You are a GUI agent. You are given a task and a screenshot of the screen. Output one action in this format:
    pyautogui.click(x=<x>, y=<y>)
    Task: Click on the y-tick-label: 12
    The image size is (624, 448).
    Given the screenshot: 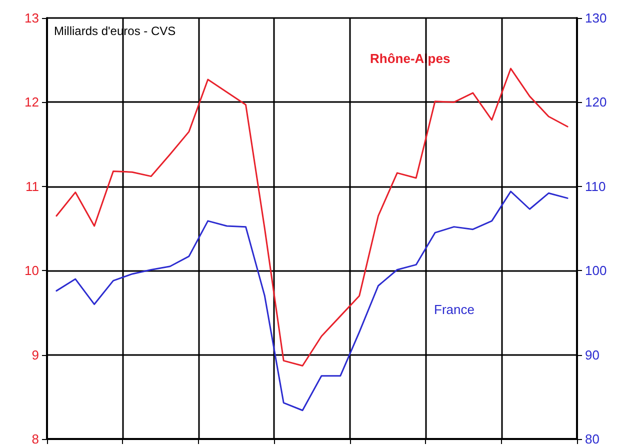 What is the action you would take?
    pyautogui.click(x=31, y=102)
    